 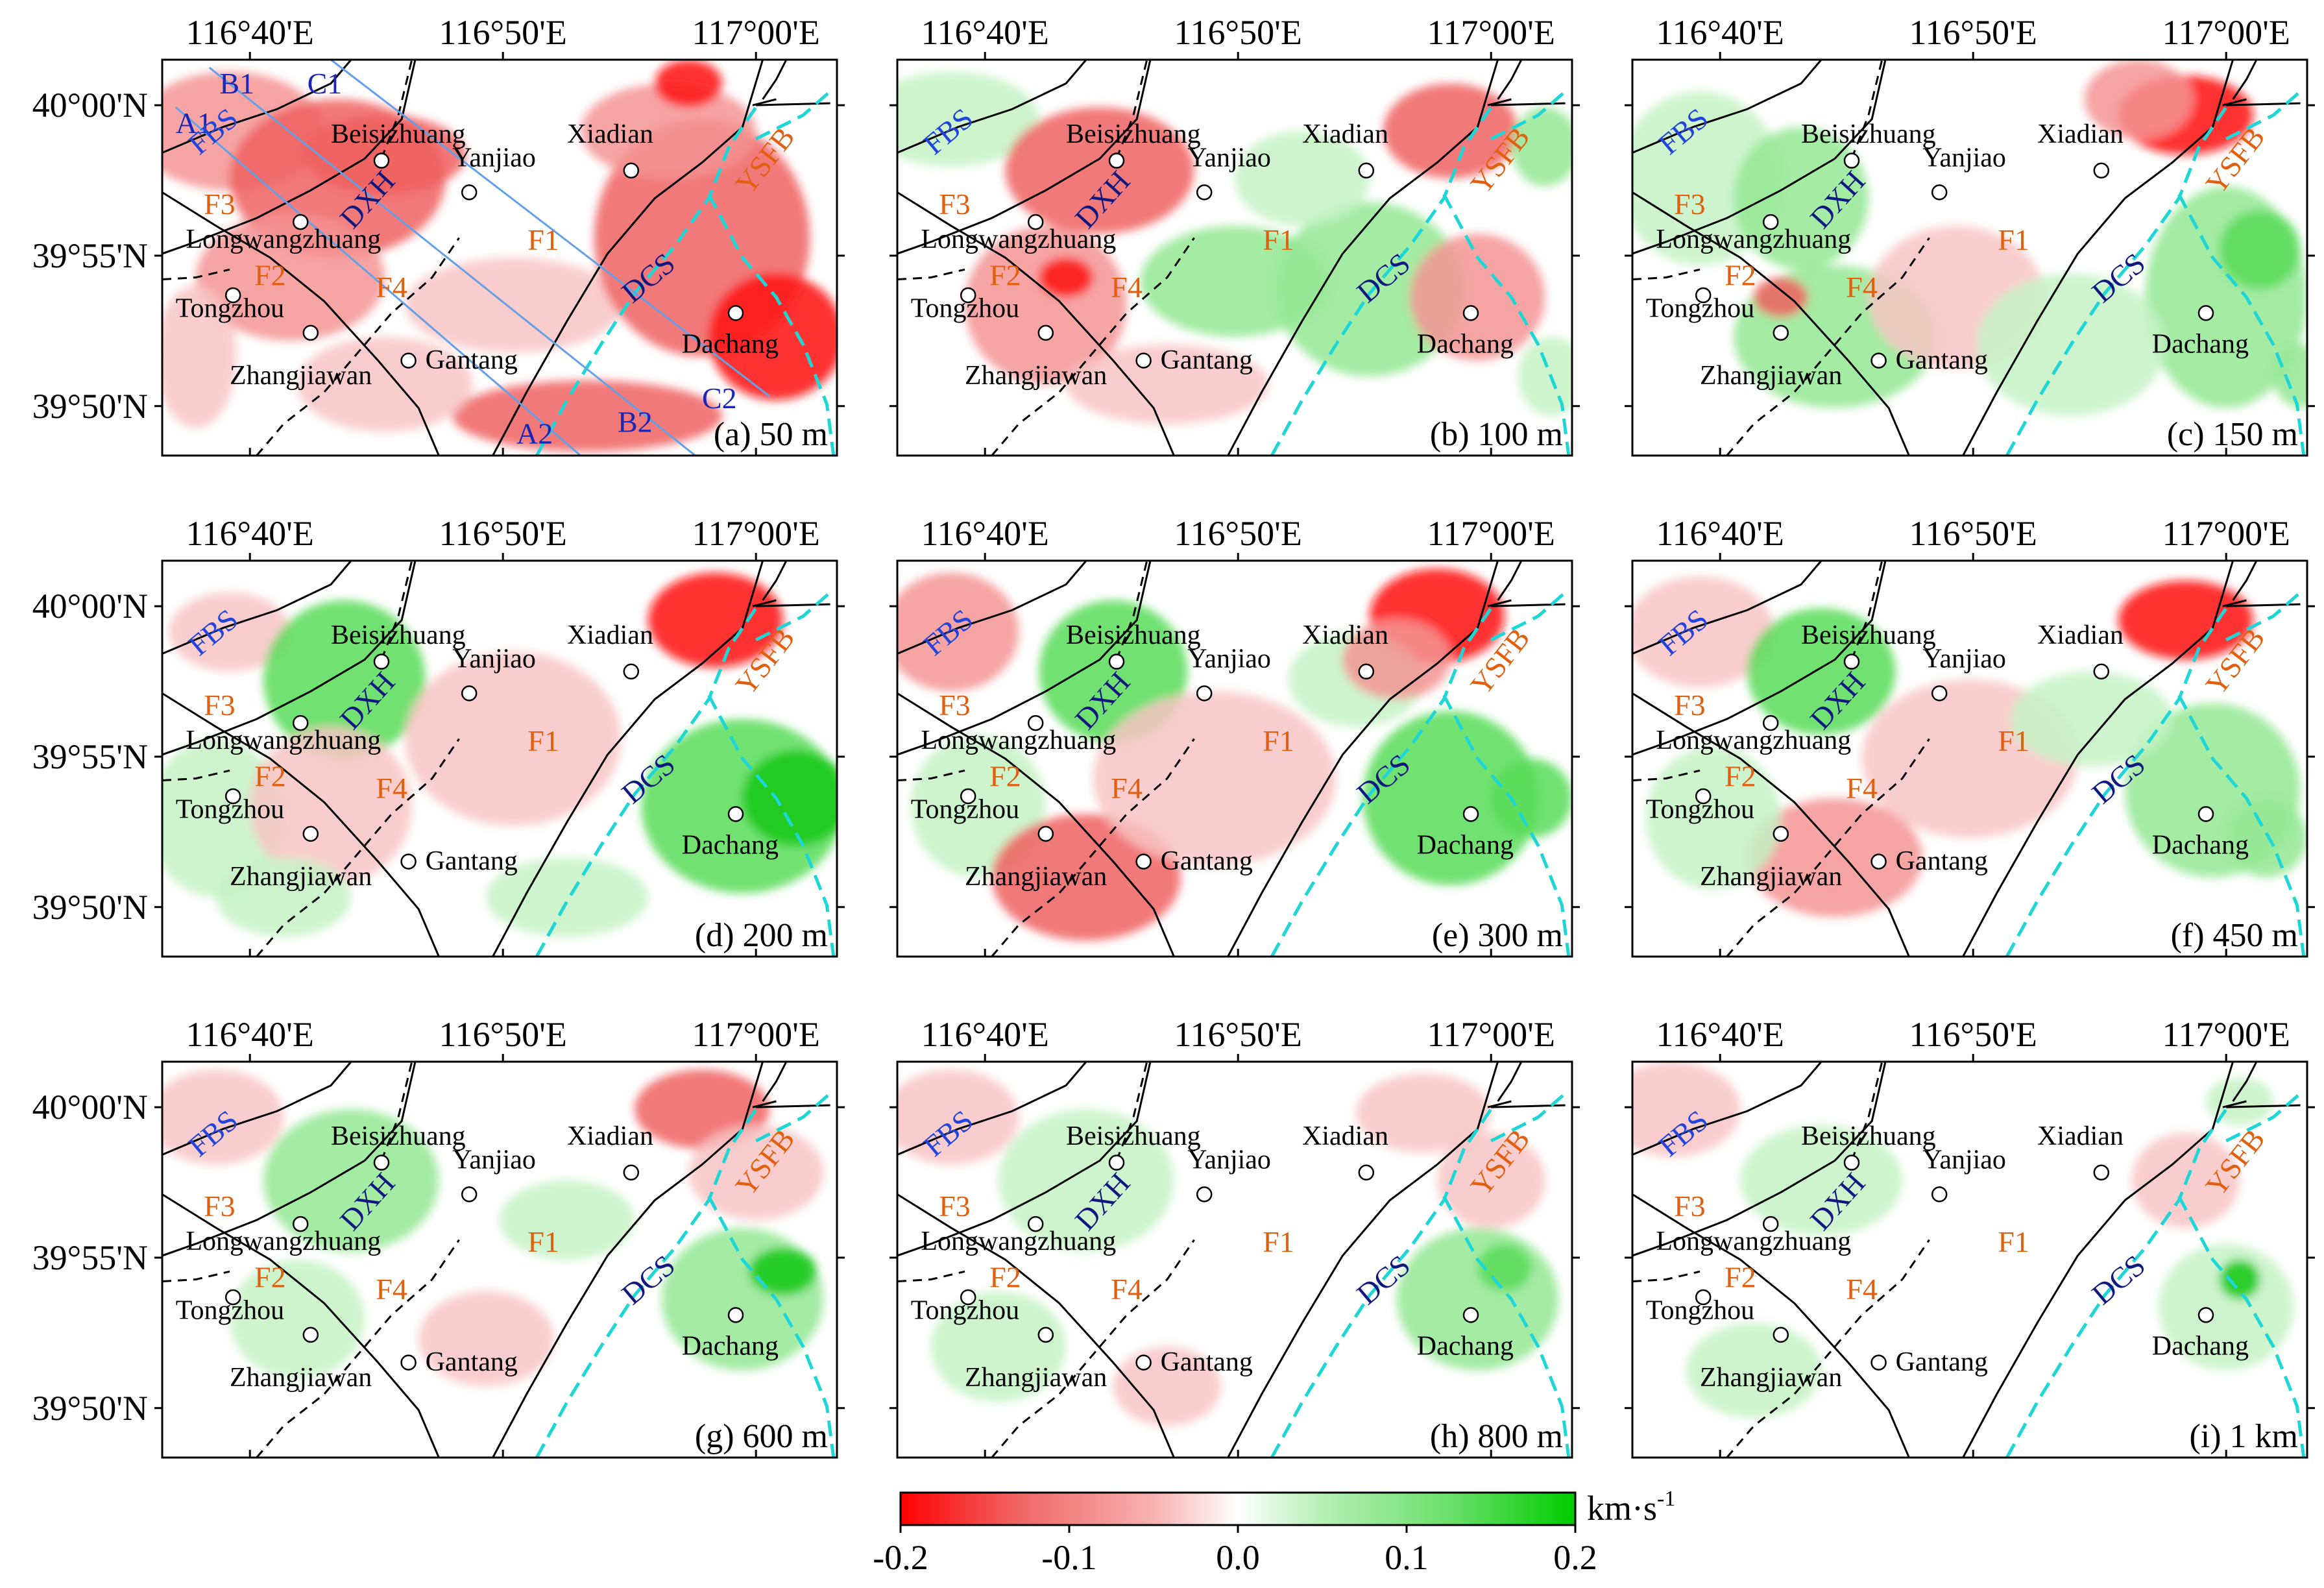 What do you see at coordinates (90, 255) in the screenshot?
I see `y-tick-label: 39°55'N` at bounding box center [90, 255].